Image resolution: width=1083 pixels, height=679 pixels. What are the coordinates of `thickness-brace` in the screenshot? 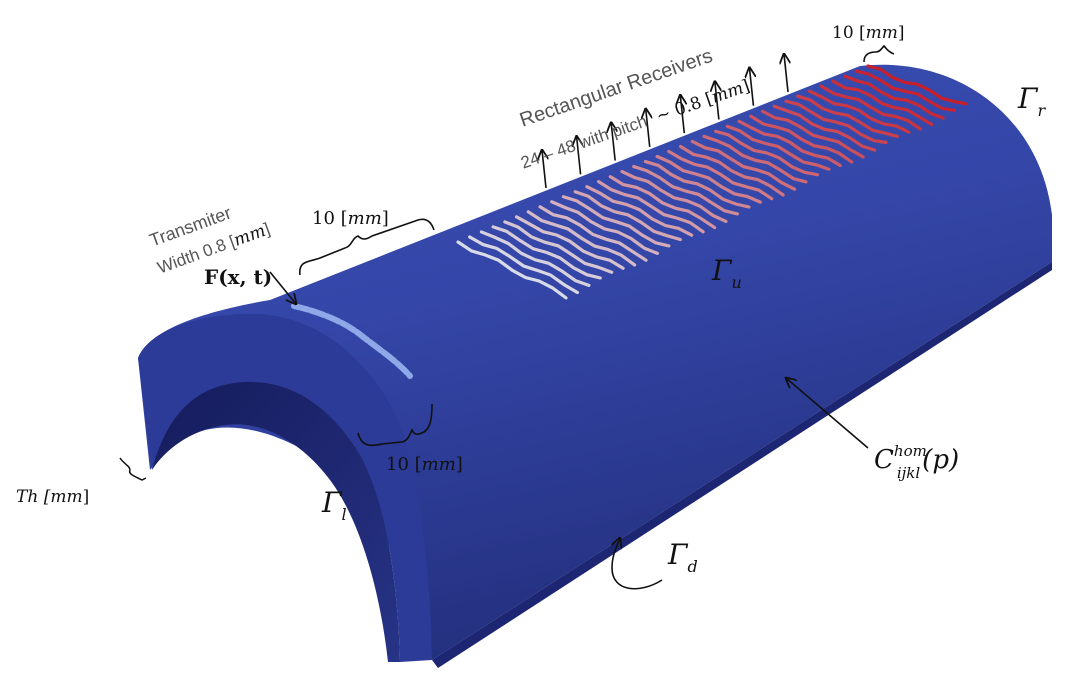 It's located at (133, 469).